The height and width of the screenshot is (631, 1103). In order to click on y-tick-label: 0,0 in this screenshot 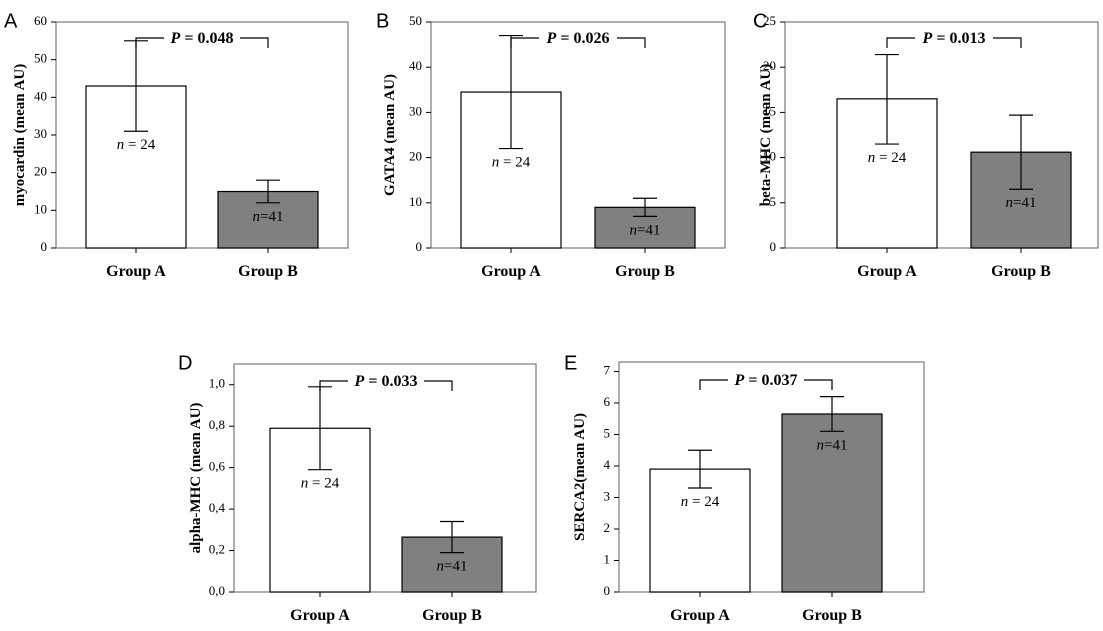, I will do `click(217, 590)`.